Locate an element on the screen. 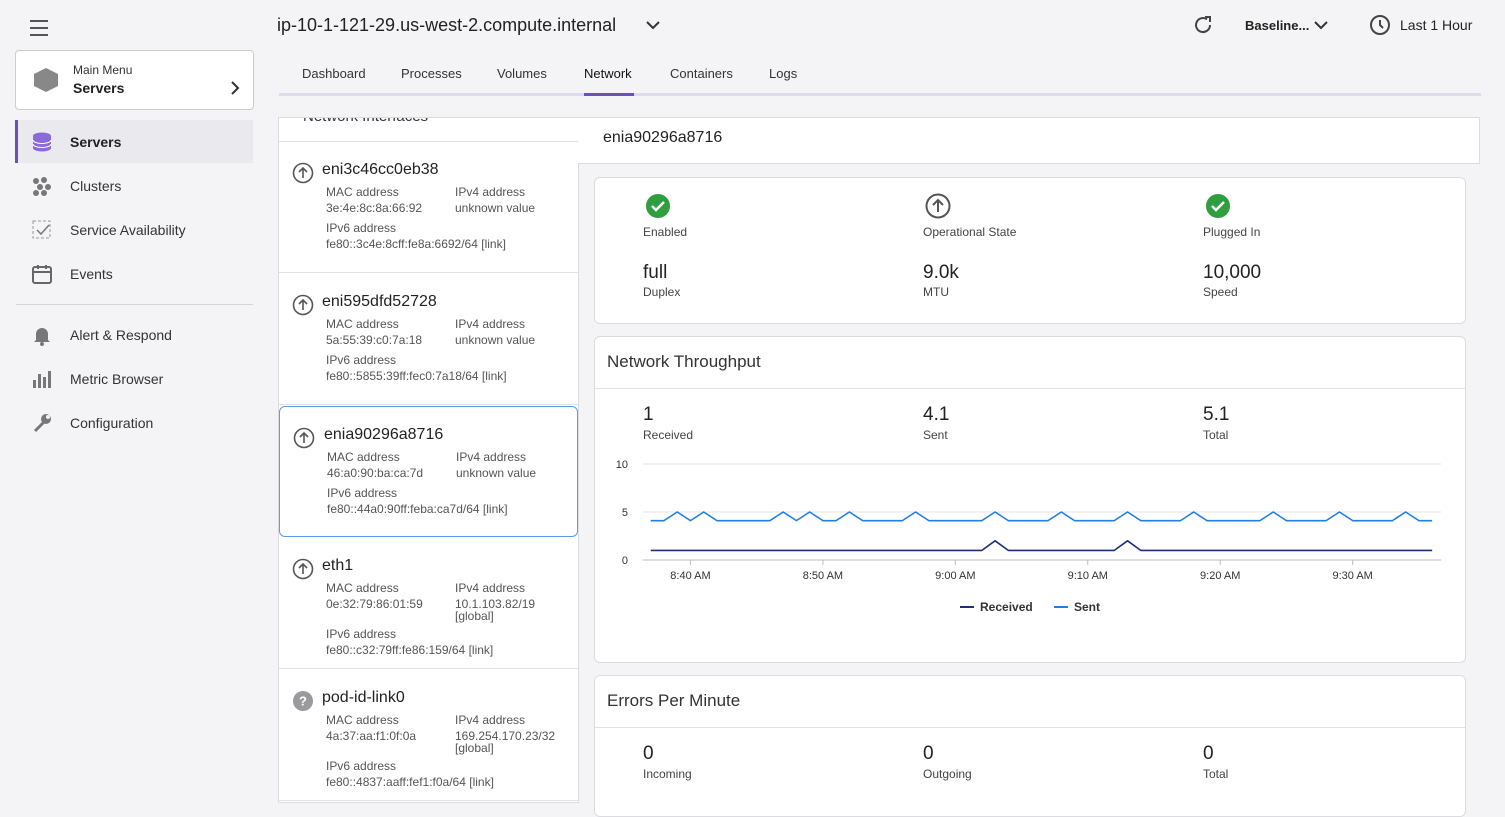  summary-value: 4.1 is located at coordinates (936, 414).